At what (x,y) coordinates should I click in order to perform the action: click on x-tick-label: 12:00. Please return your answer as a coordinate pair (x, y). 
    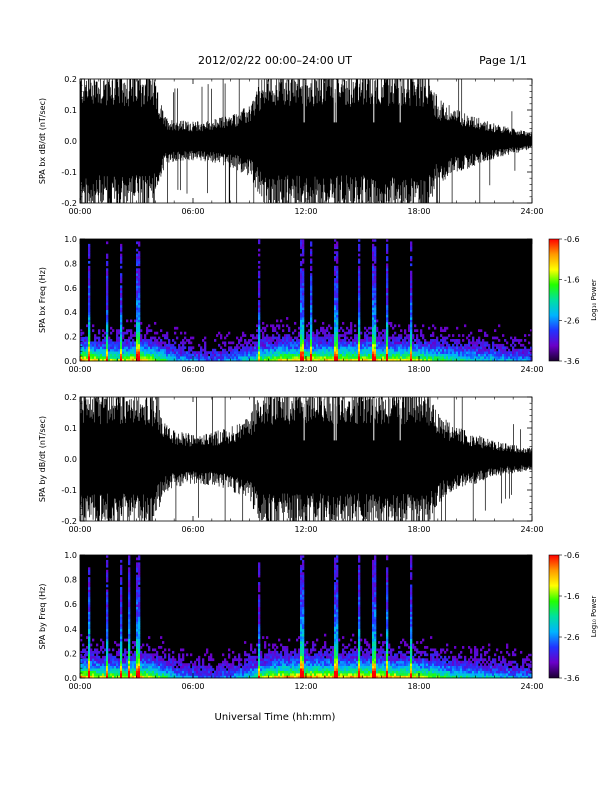
    Looking at the image, I should click on (305, 211).